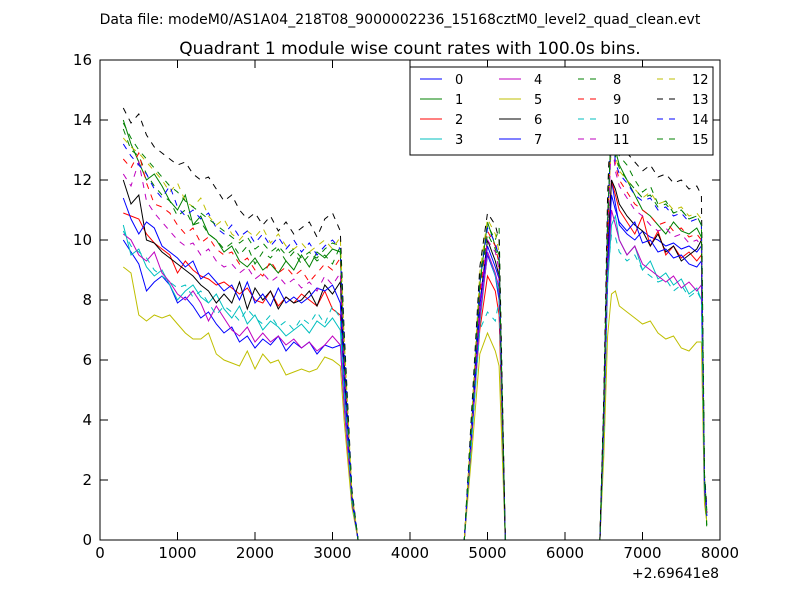 The width and height of the screenshot is (800, 604). What do you see at coordinates (177, 553) in the screenshot?
I see `x-tick-label: 1000` at bounding box center [177, 553].